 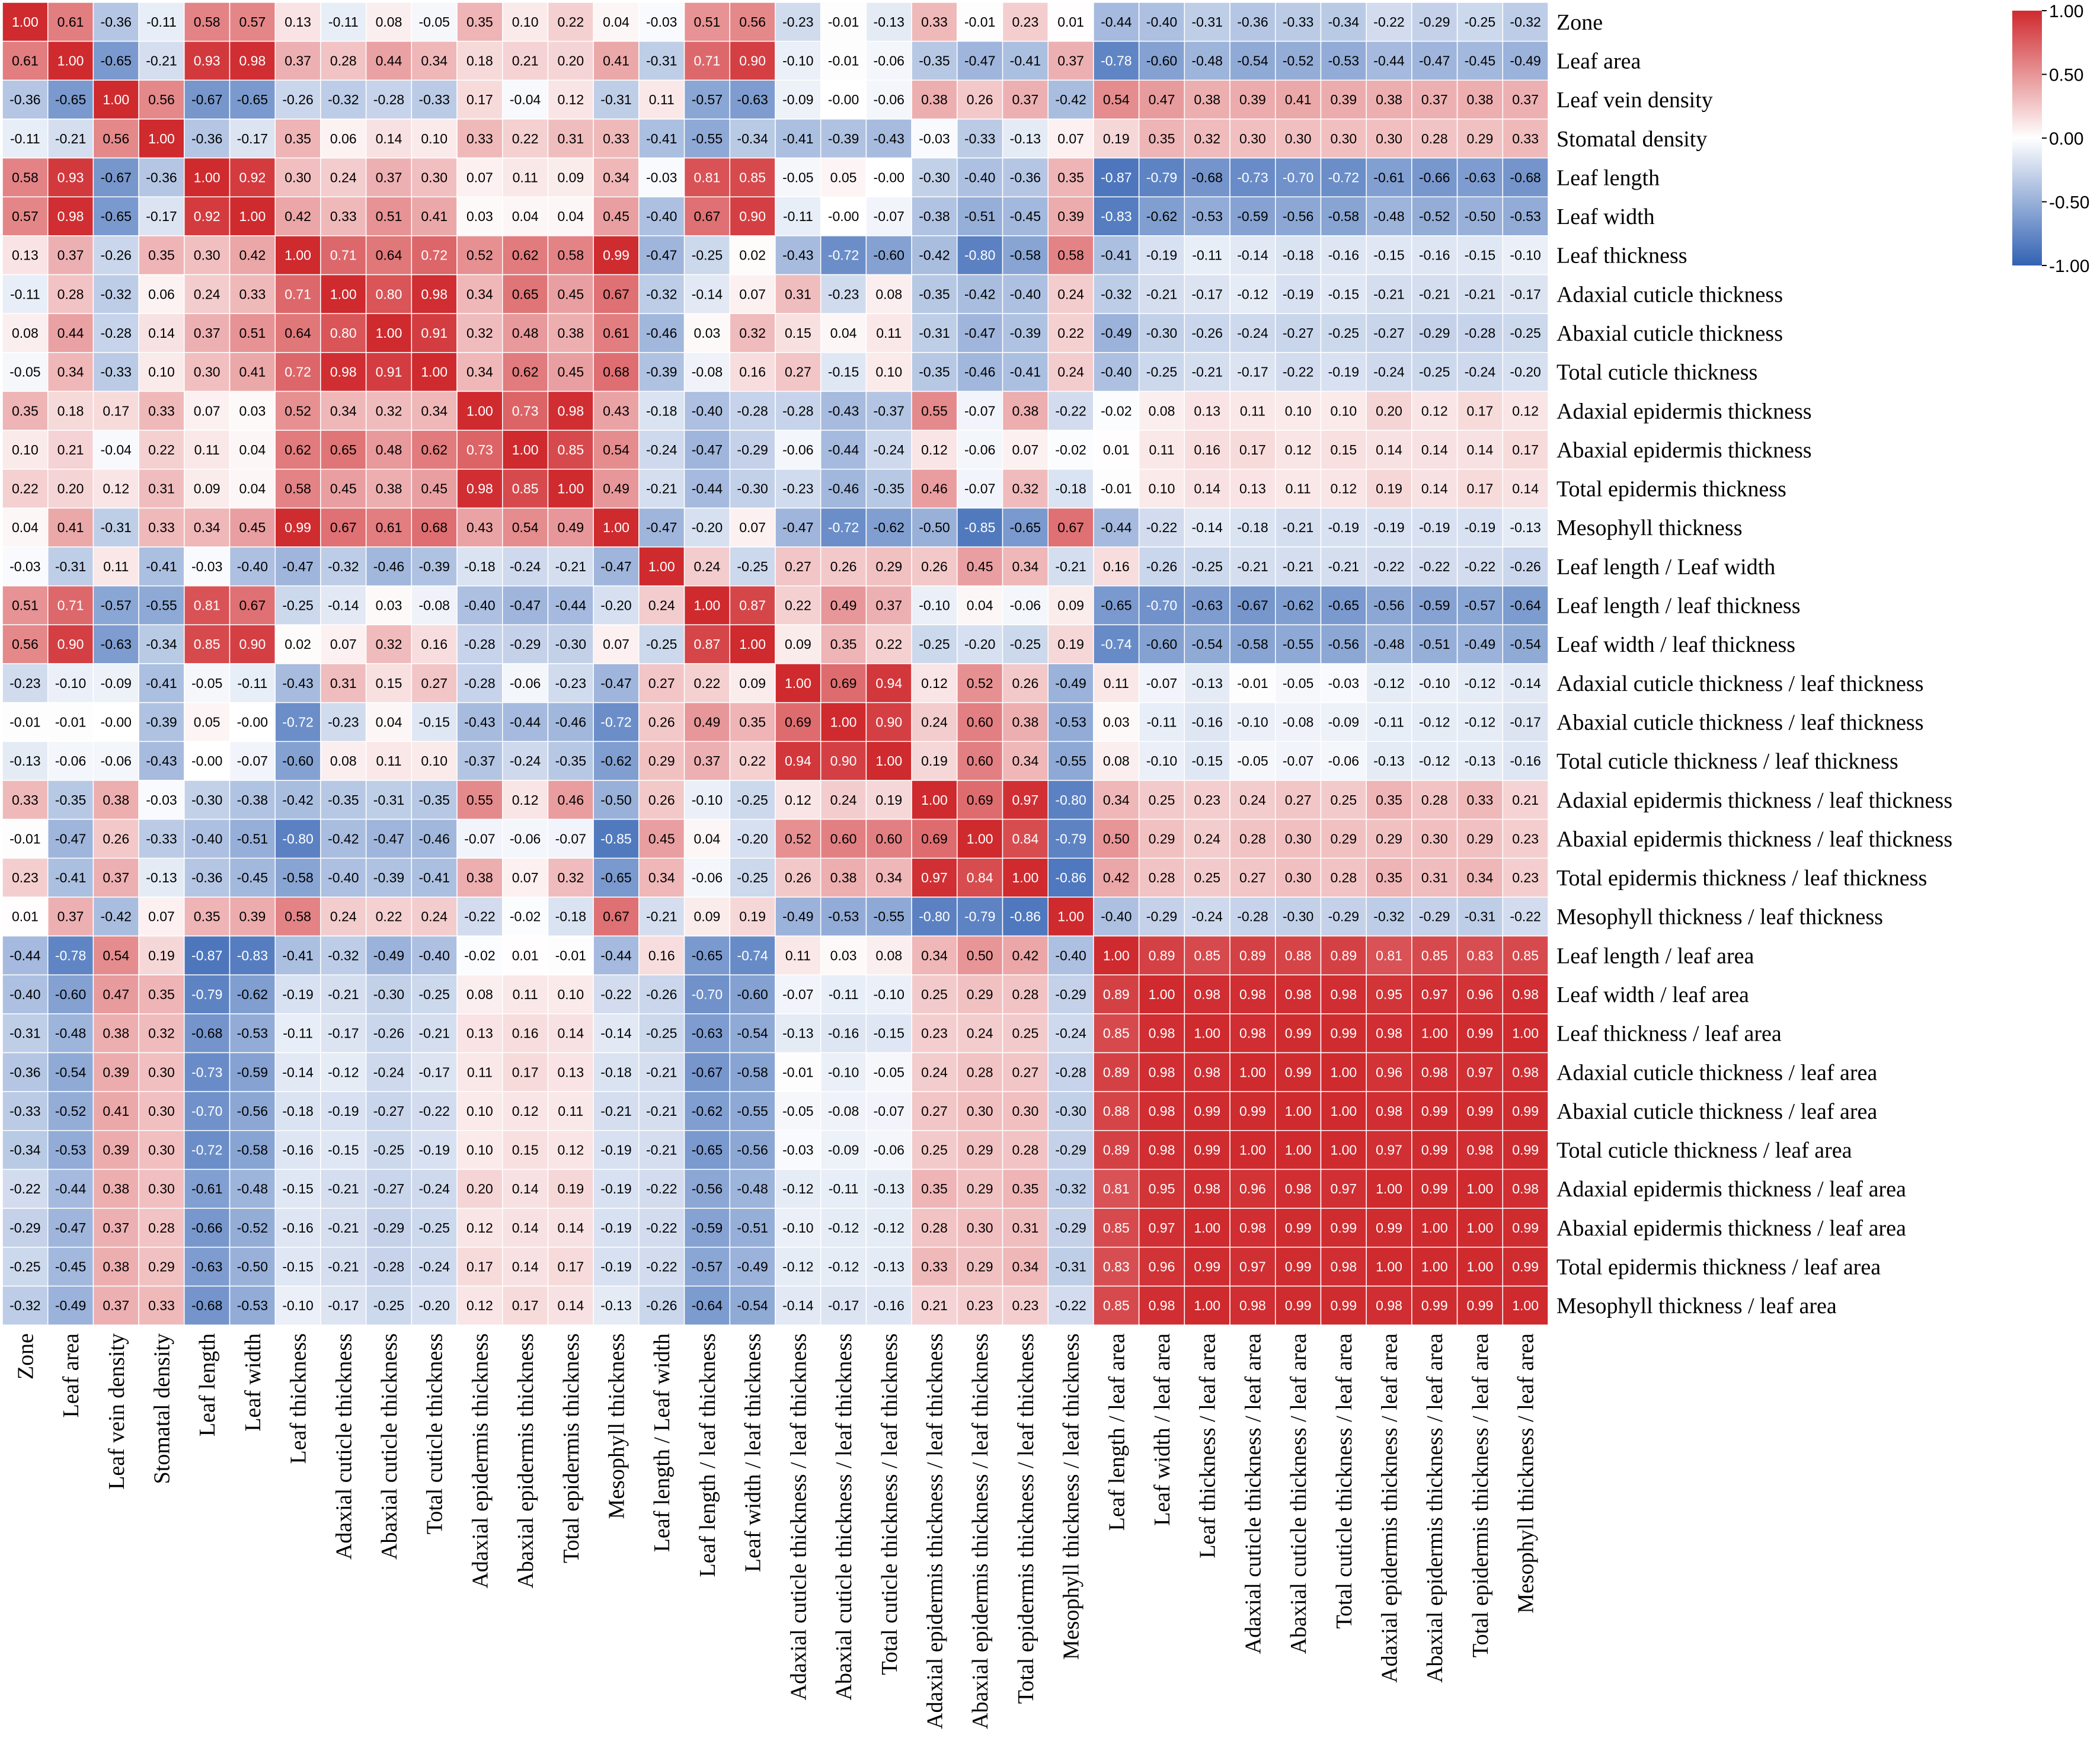 I want to click on cell-value-label: 0.12, so click(x=934, y=683).